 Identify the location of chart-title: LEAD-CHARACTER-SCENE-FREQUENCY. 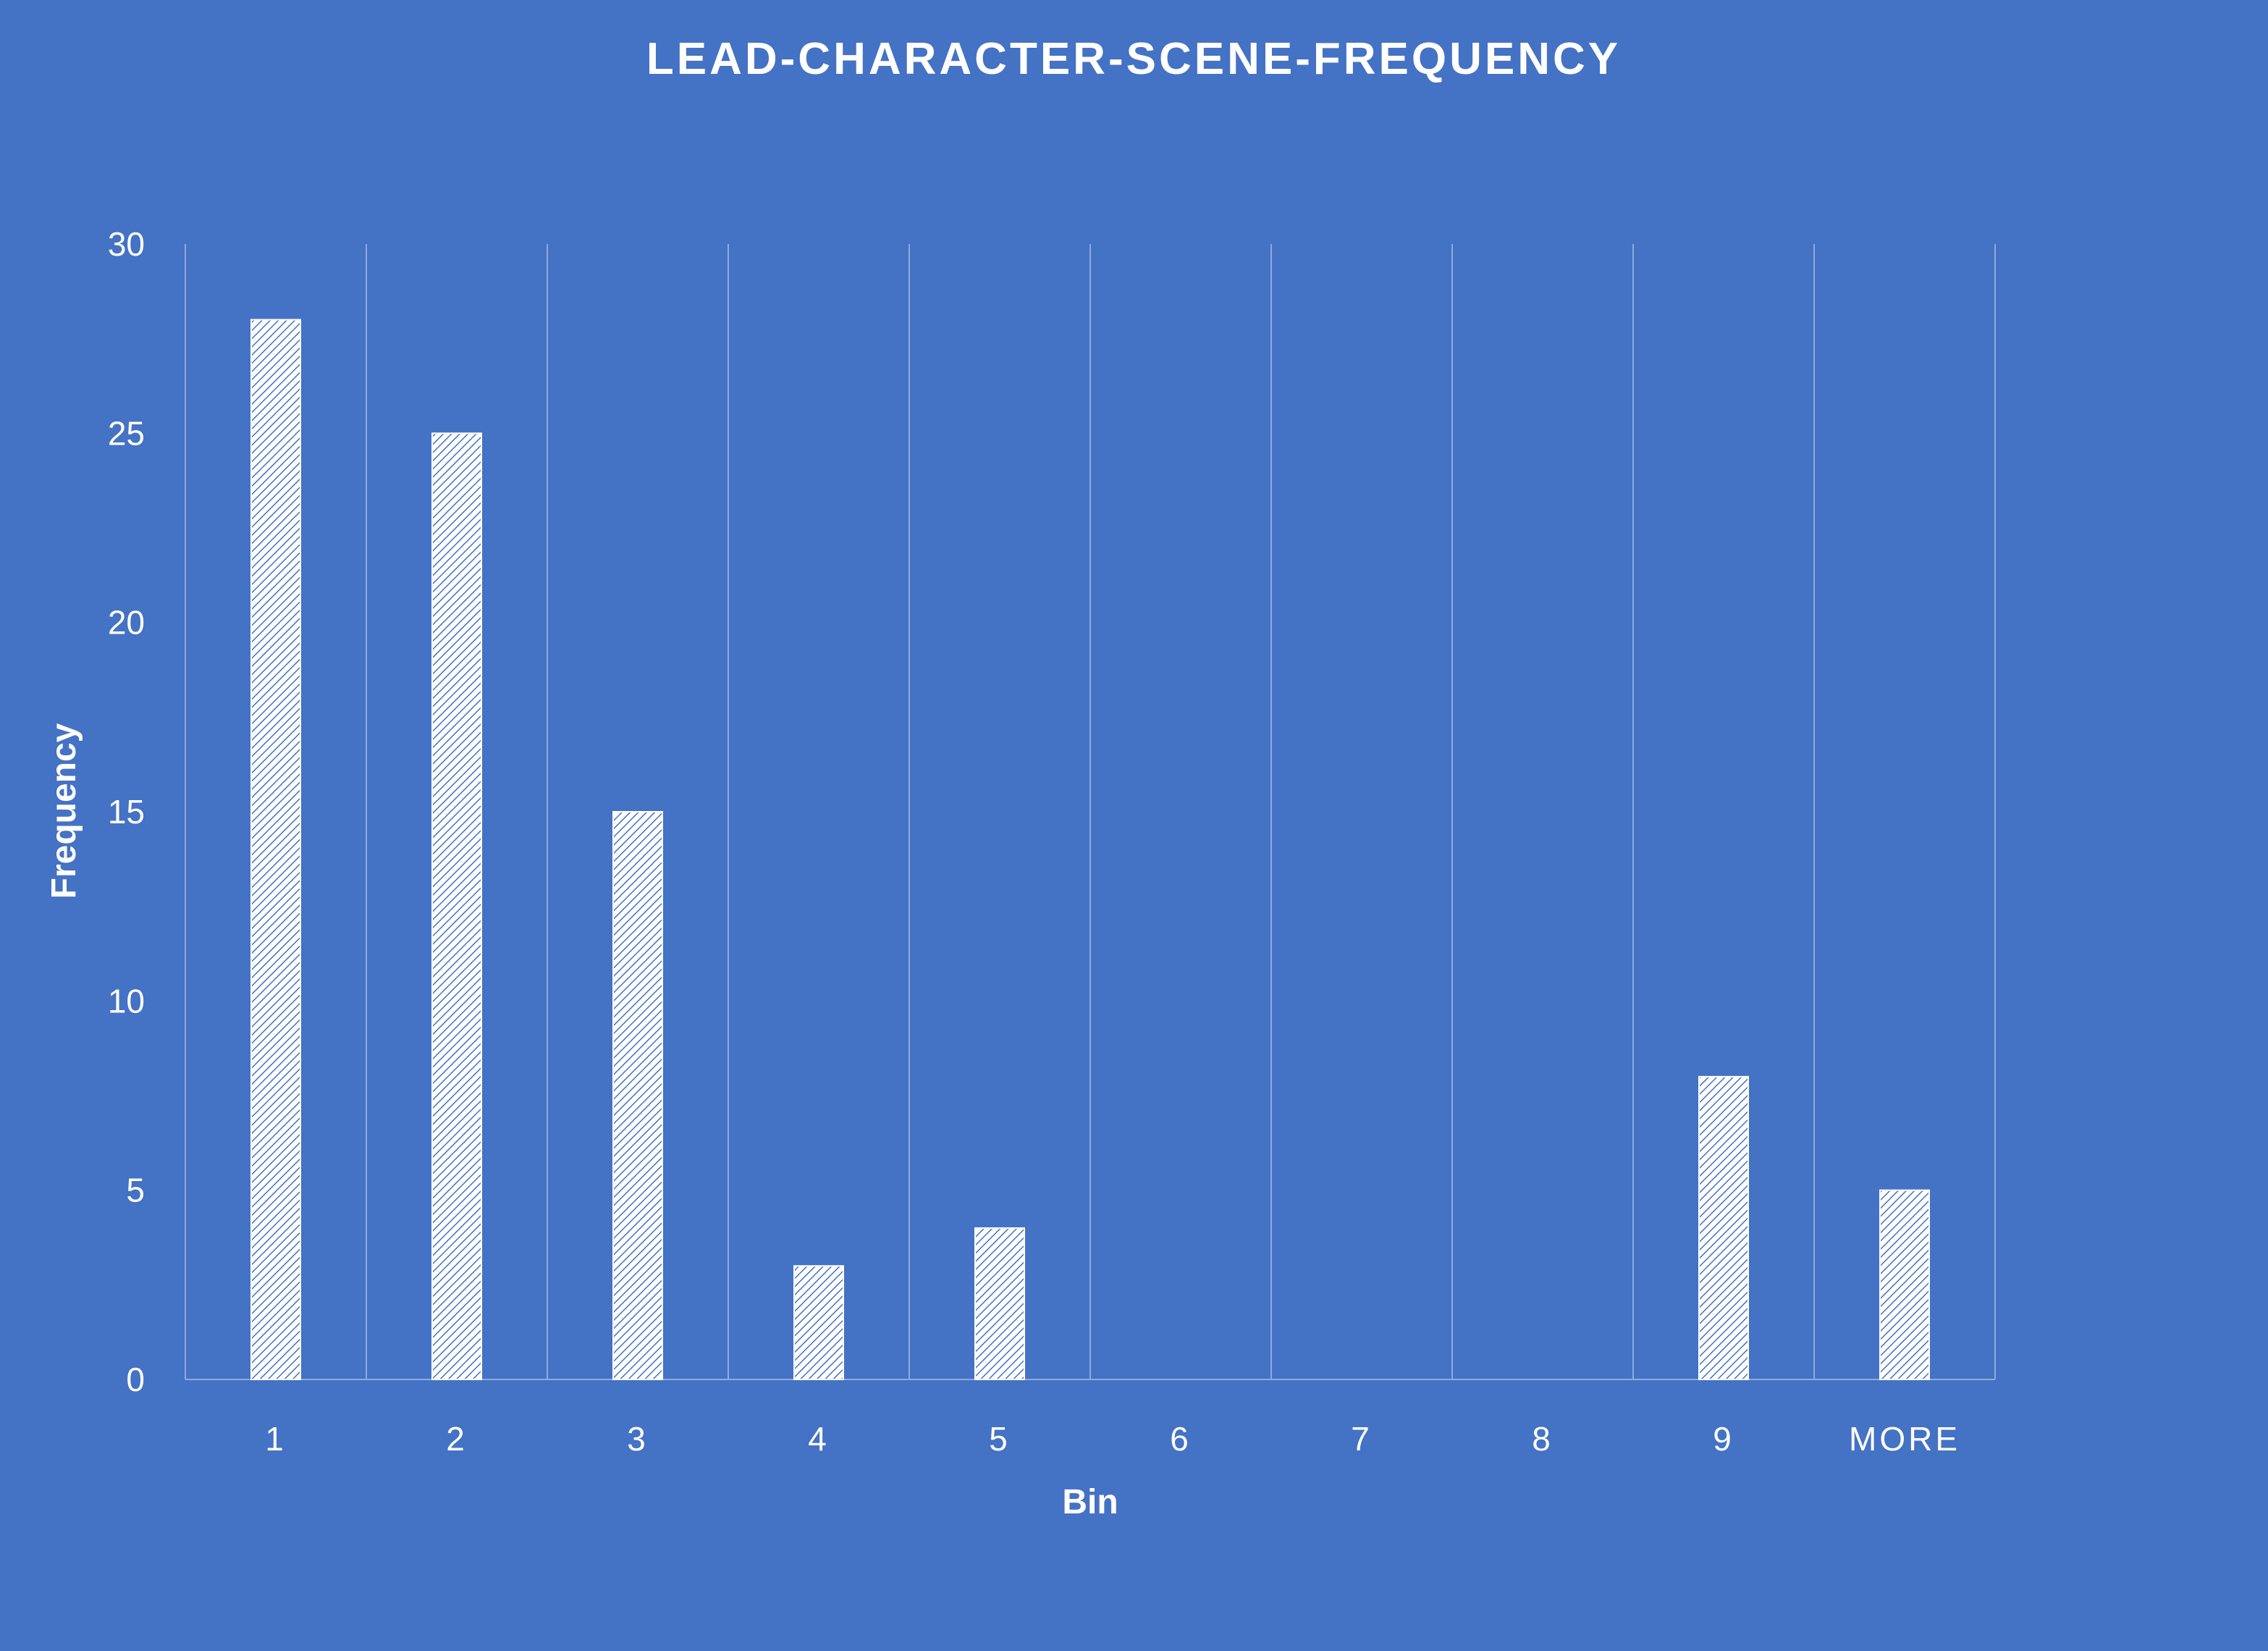
(1133, 59).